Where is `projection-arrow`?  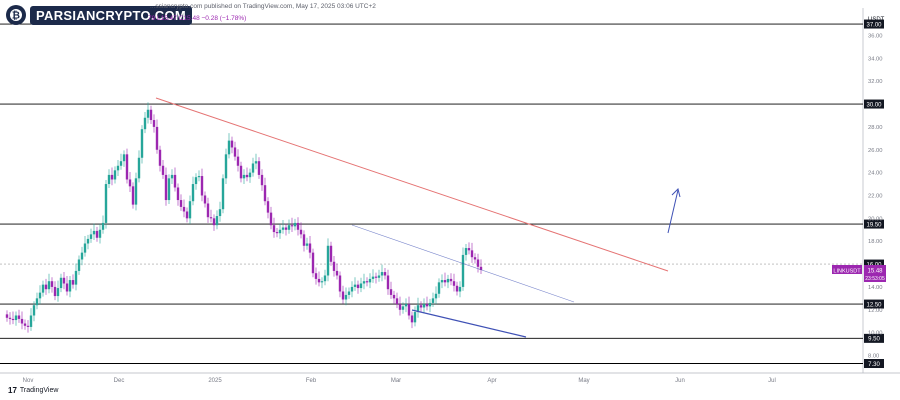 projection-arrow is located at coordinates (673, 211).